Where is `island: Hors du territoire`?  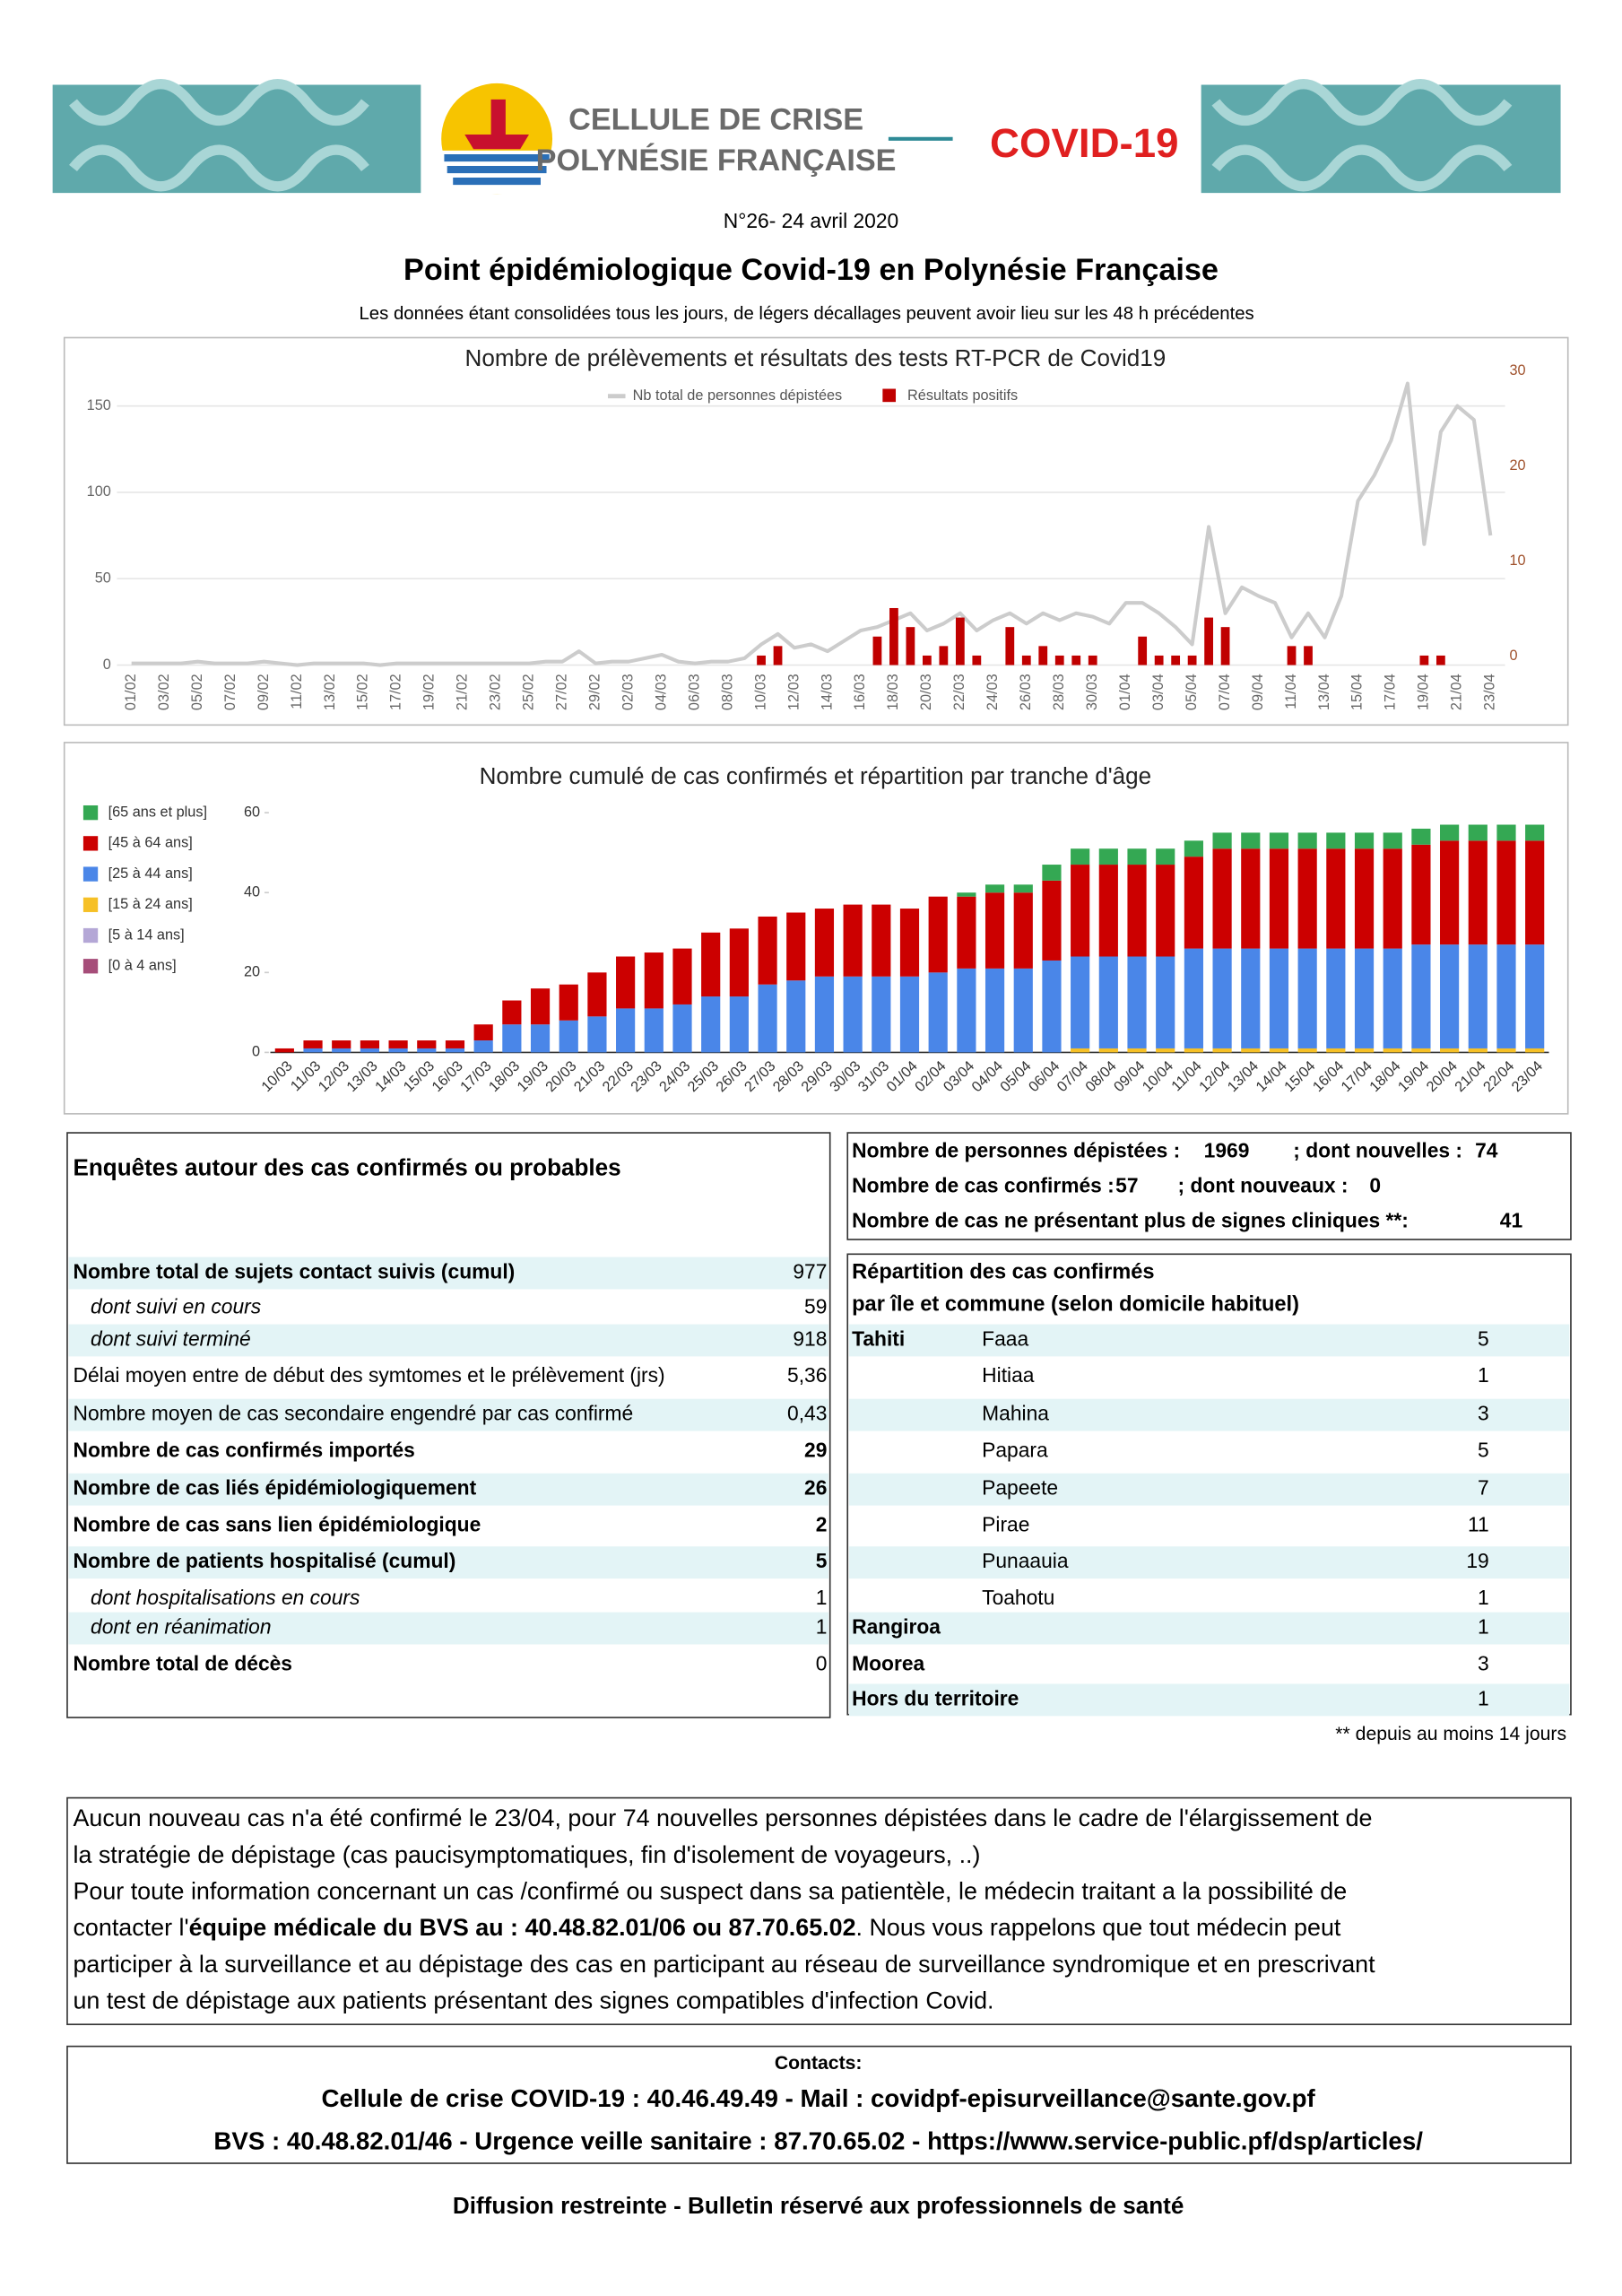 island: Hors du territoire is located at coordinates (935, 1697).